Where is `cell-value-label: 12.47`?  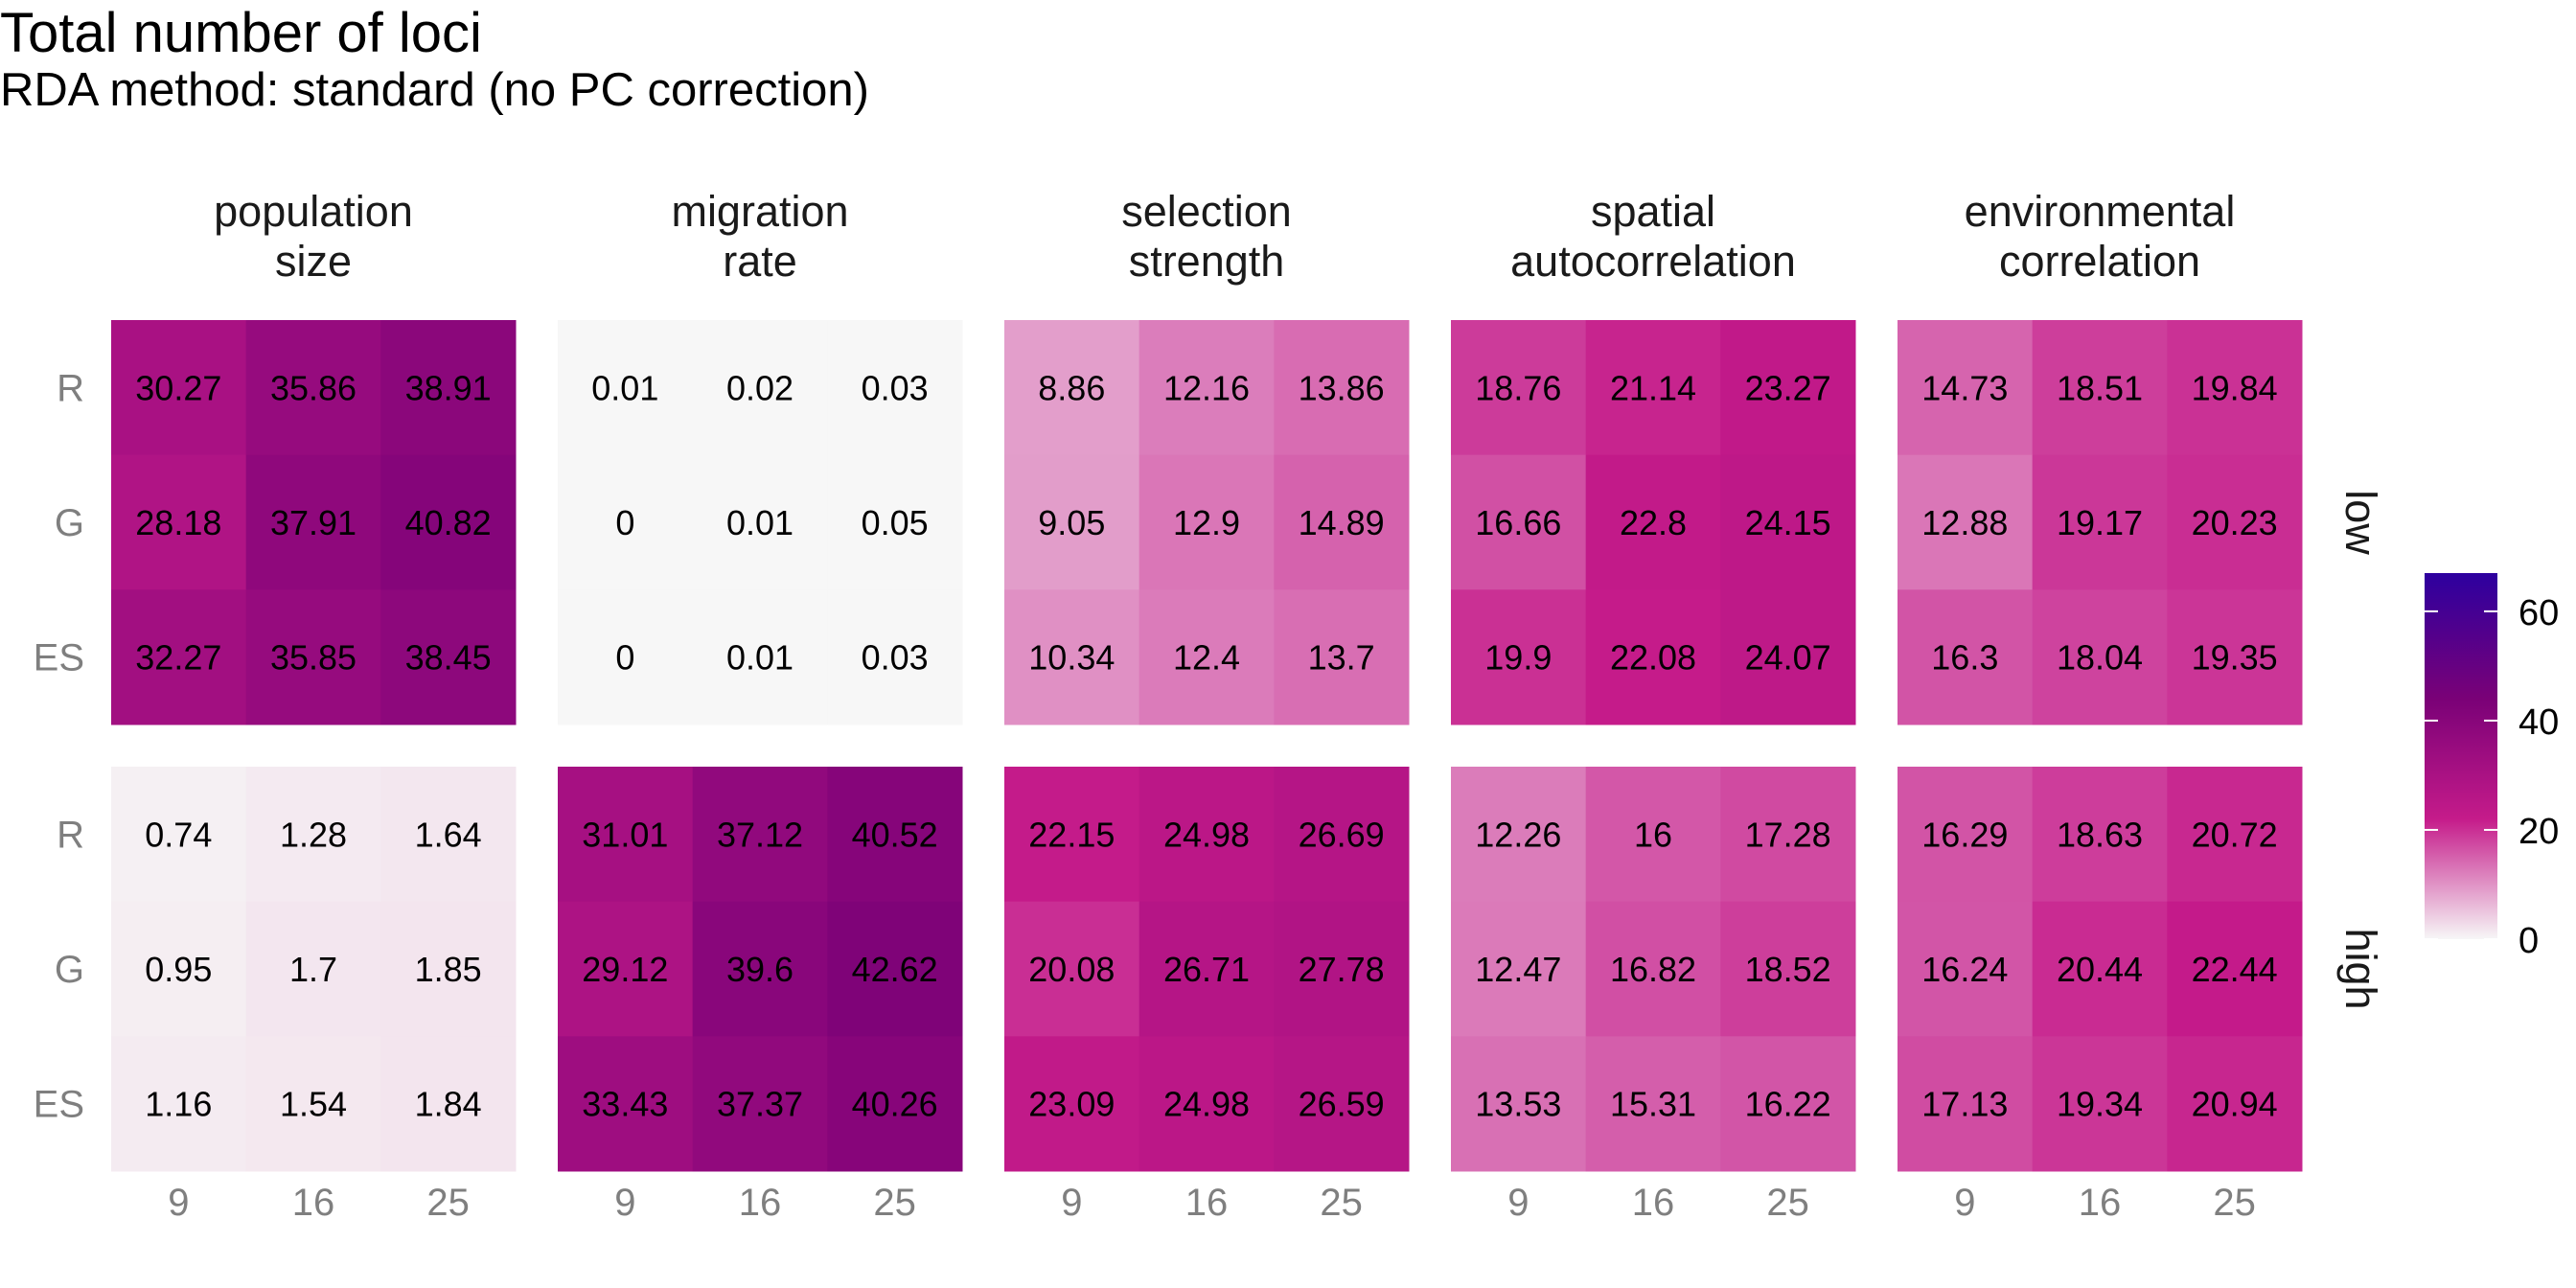
cell-value-label: 12.47 is located at coordinates (1518, 969).